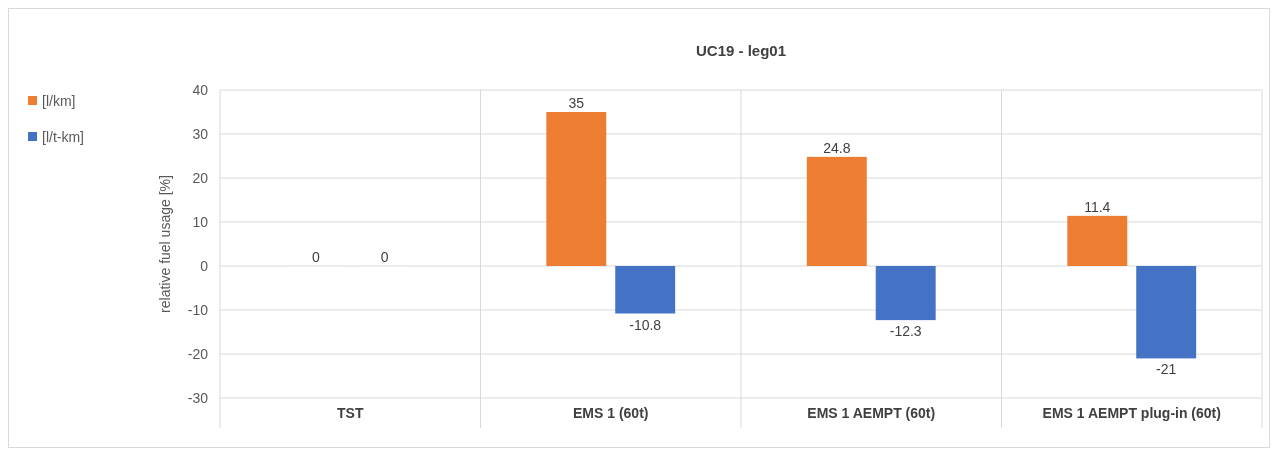 The image size is (1279, 457). Describe the element at coordinates (198, 398) in the screenshot. I see `y-tick-label: -30` at that location.